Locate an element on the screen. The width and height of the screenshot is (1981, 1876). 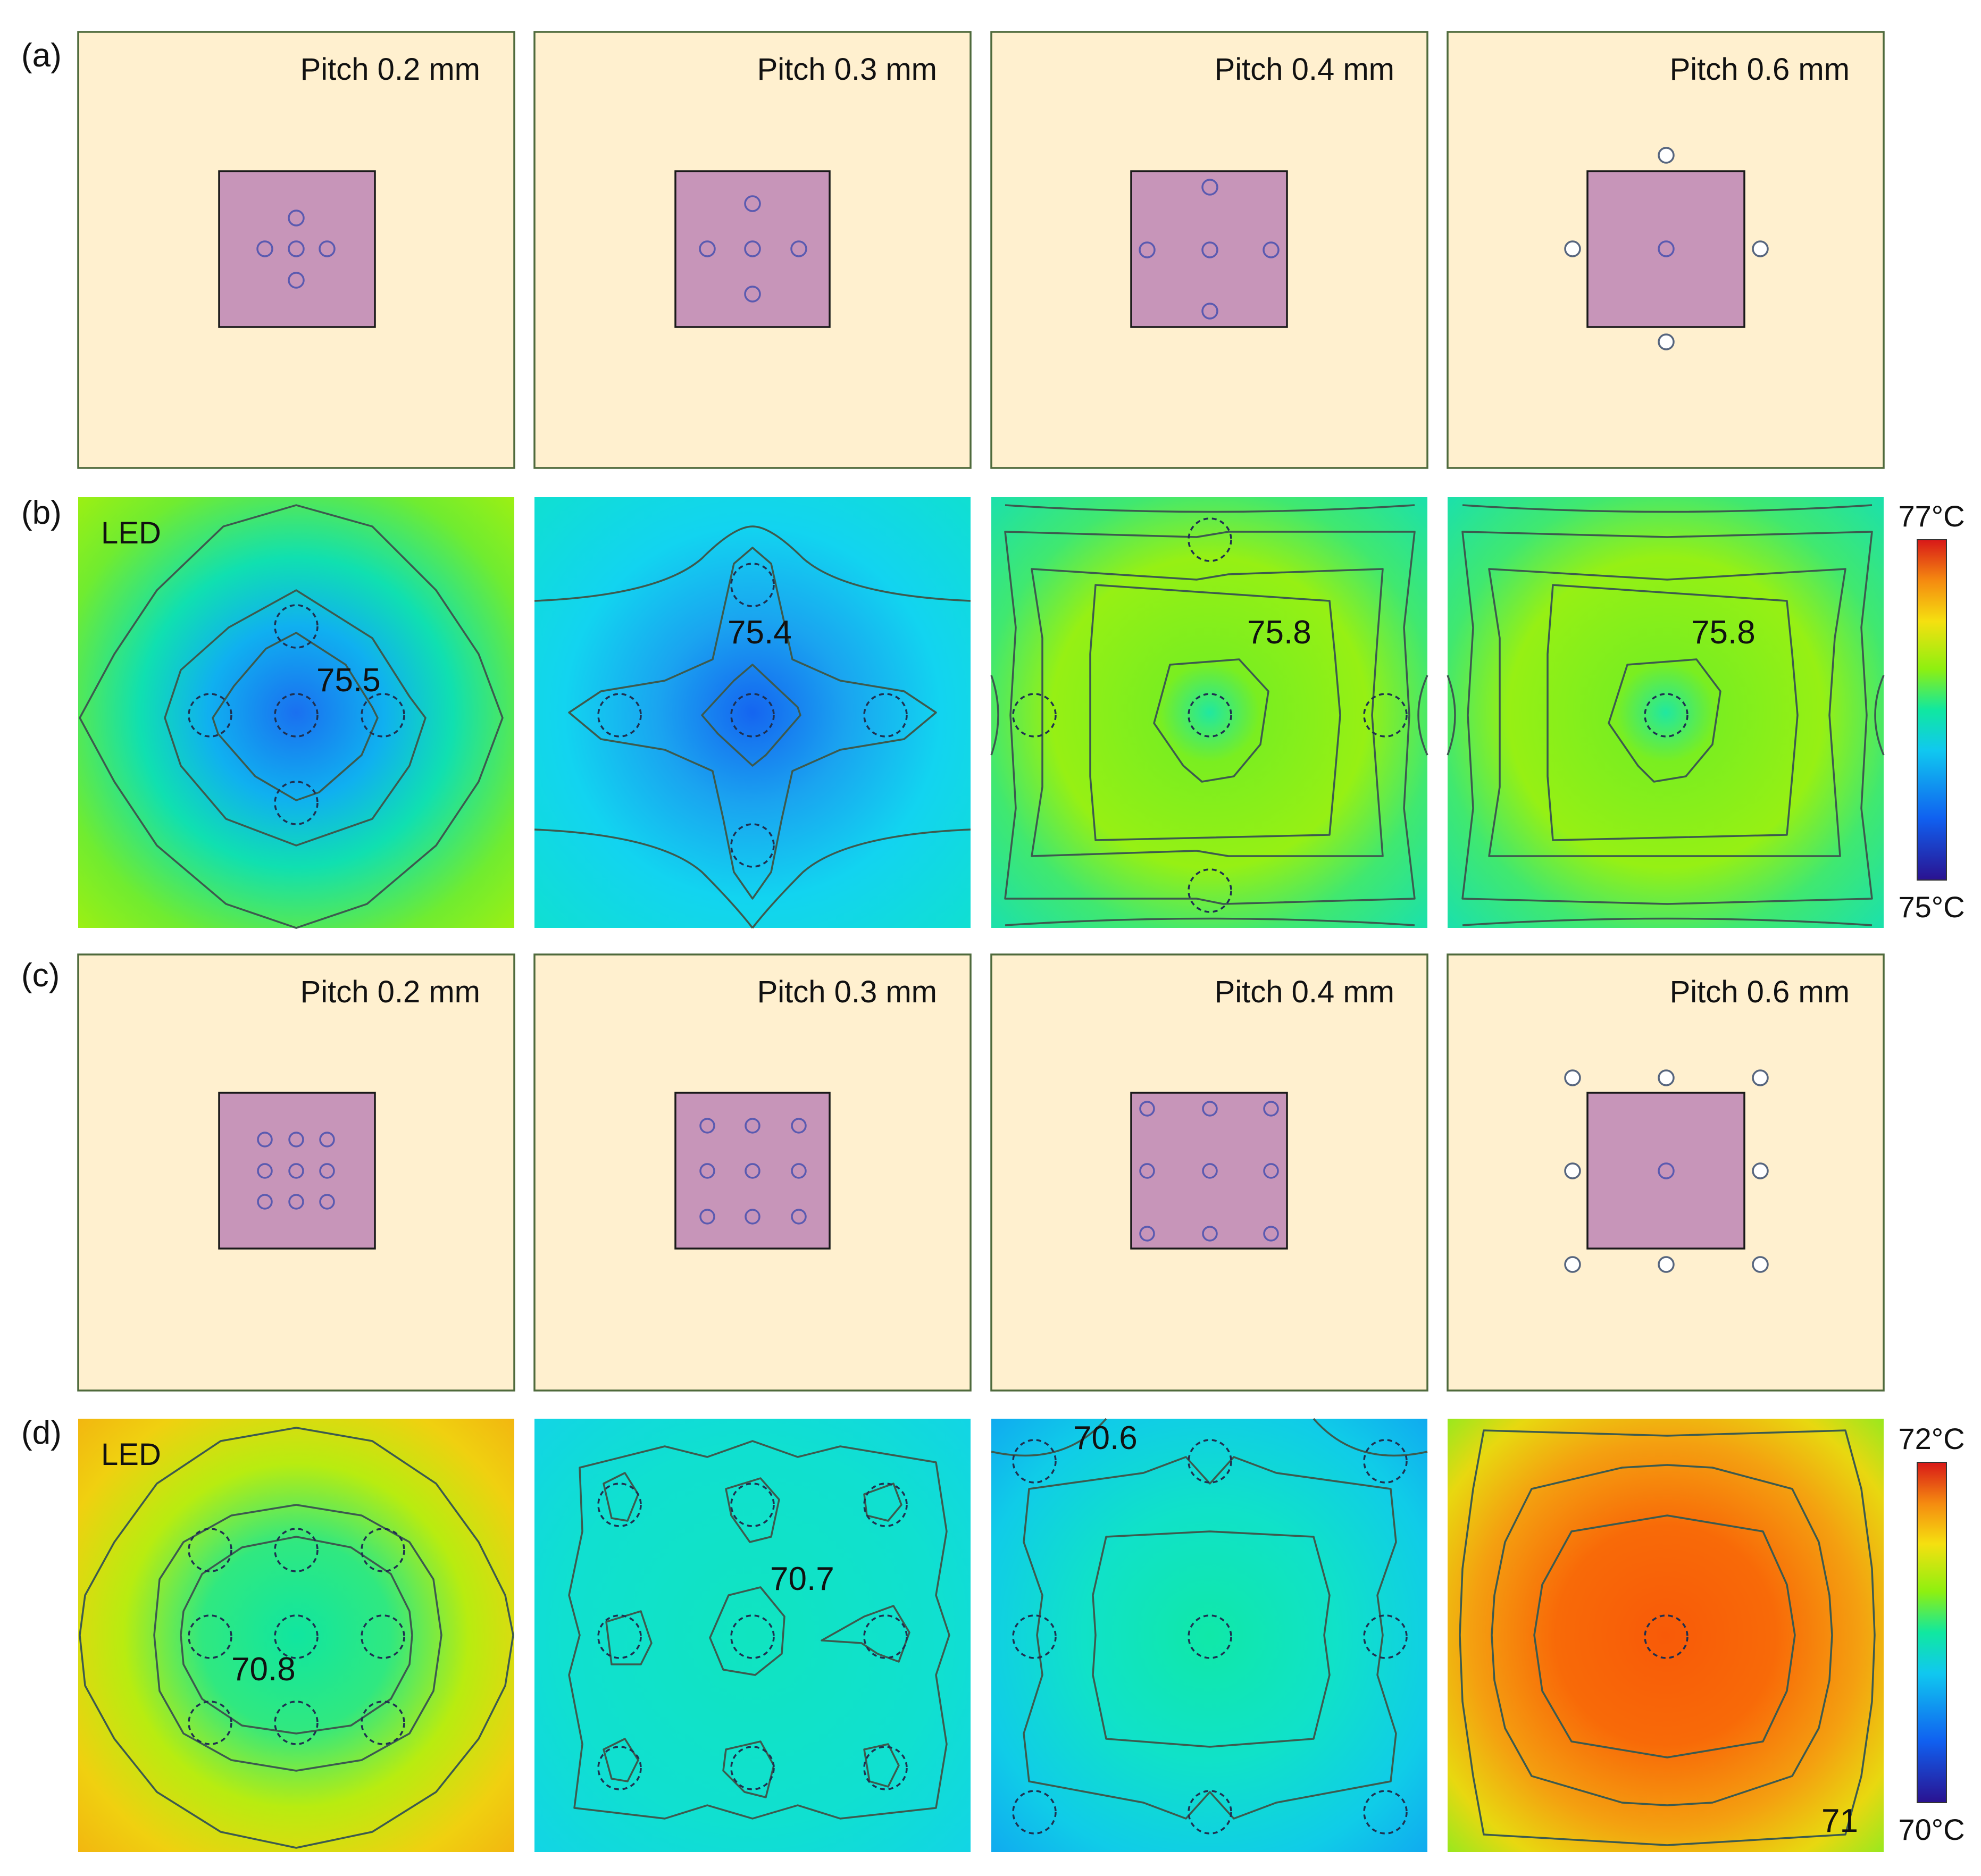
thermal-d-4: 71 is located at coordinates (1666, 1635).